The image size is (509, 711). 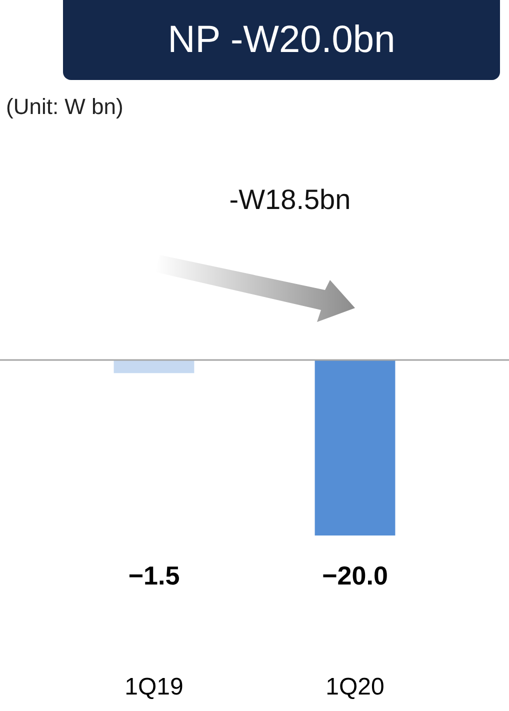 What do you see at coordinates (65, 107) in the screenshot?
I see `chart-subtitle: (Unit: W bn)` at bounding box center [65, 107].